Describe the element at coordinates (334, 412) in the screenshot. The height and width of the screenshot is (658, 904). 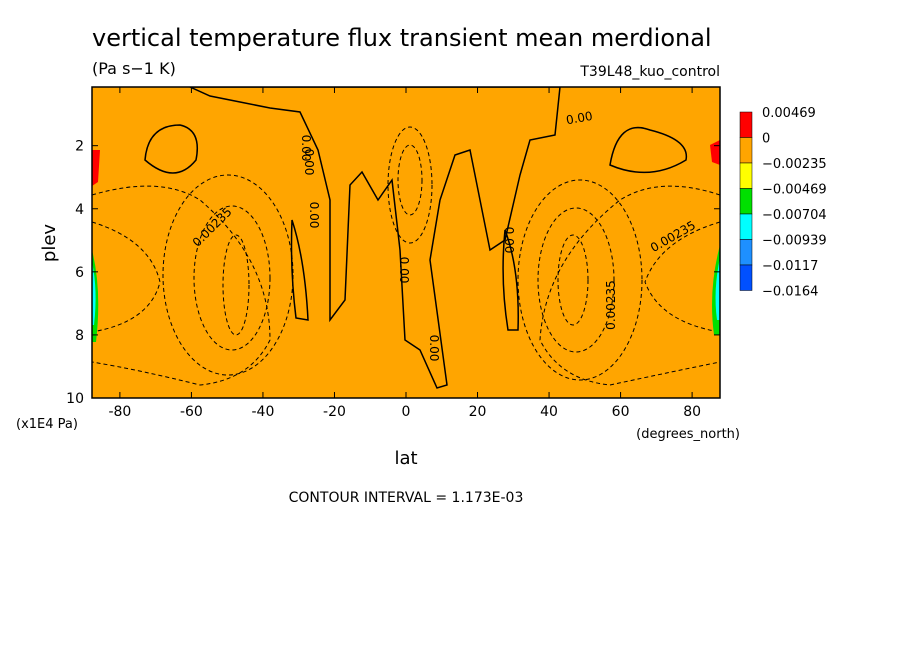
I see `x-tick-label: -20` at that location.